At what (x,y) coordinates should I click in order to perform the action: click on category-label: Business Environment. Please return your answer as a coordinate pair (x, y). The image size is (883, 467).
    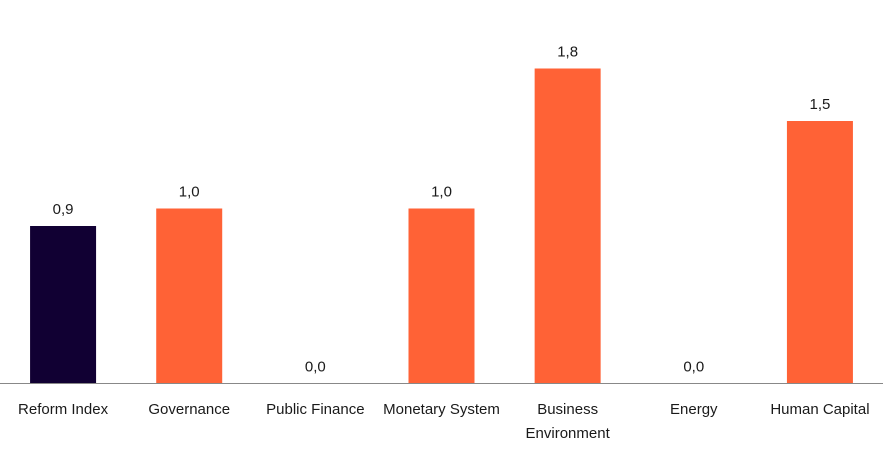
    Looking at the image, I should click on (568, 421).